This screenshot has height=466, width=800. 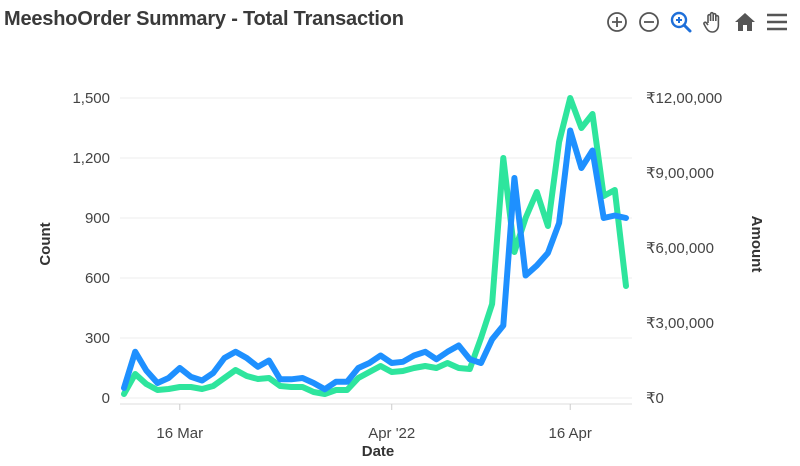 I want to click on y-left-tick-label: 300, so click(x=97, y=338).